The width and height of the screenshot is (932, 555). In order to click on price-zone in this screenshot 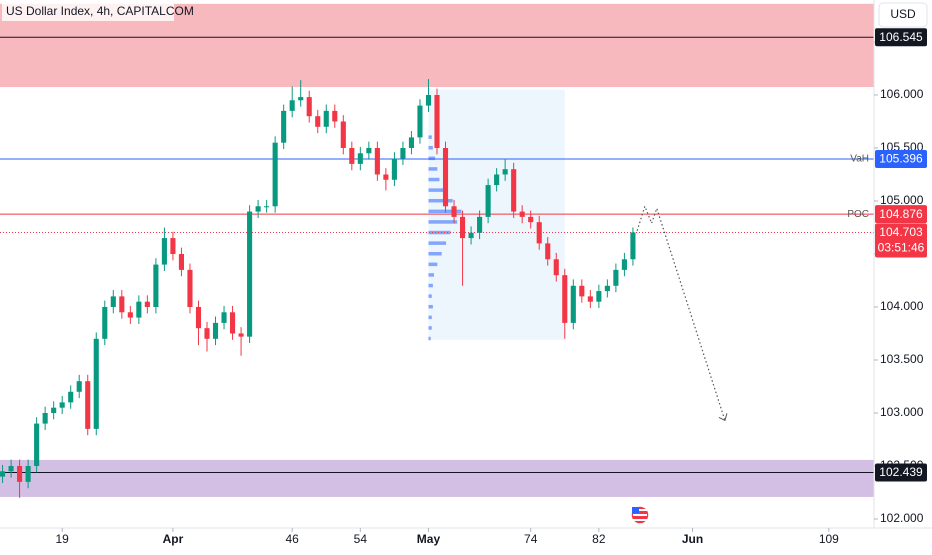, I will do `click(437, 478)`.